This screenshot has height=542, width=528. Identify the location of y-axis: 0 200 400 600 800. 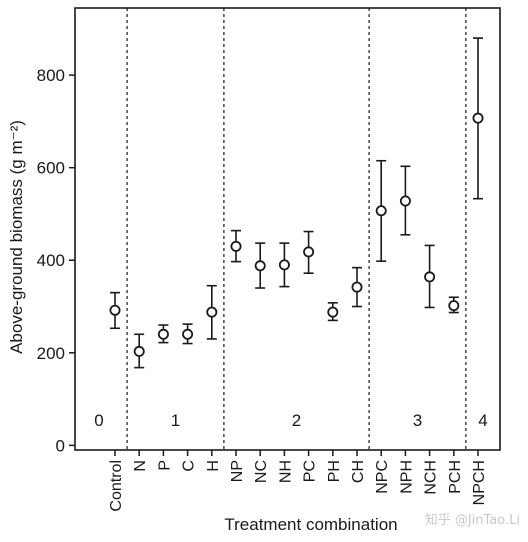
(56, 260).